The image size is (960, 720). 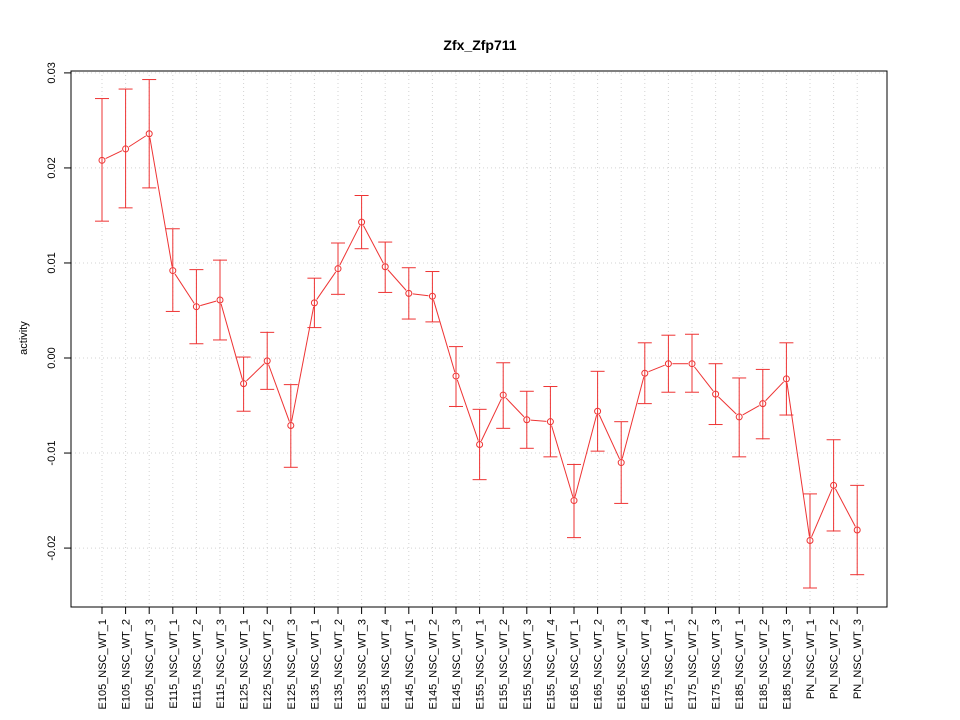 I want to click on y-tick-label: 0.00, so click(x=52, y=357).